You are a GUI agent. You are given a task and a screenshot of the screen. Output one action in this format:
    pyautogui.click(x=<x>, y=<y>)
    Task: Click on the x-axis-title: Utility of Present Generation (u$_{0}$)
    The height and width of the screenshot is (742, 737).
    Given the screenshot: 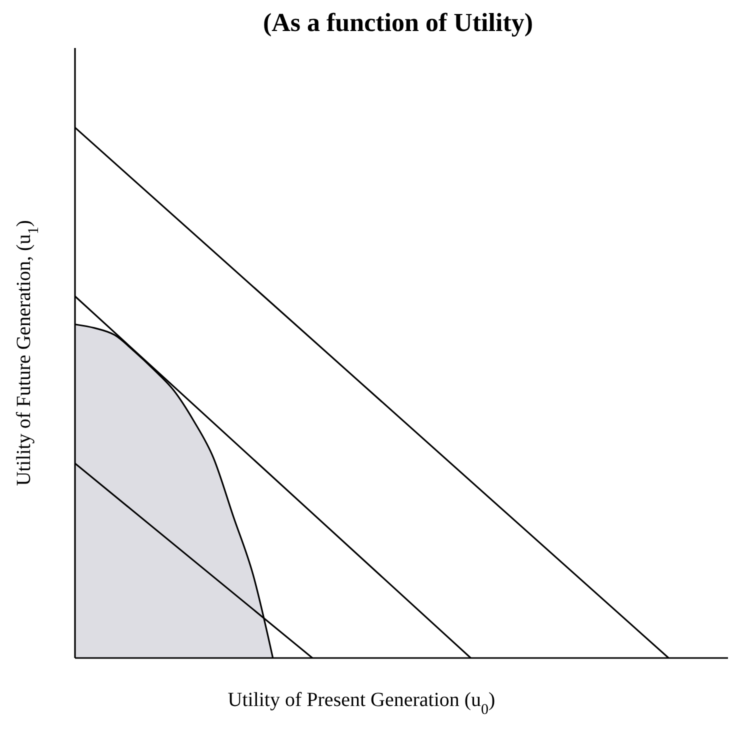 What is the action you would take?
    pyautogui.click(x=362, y=703)
    